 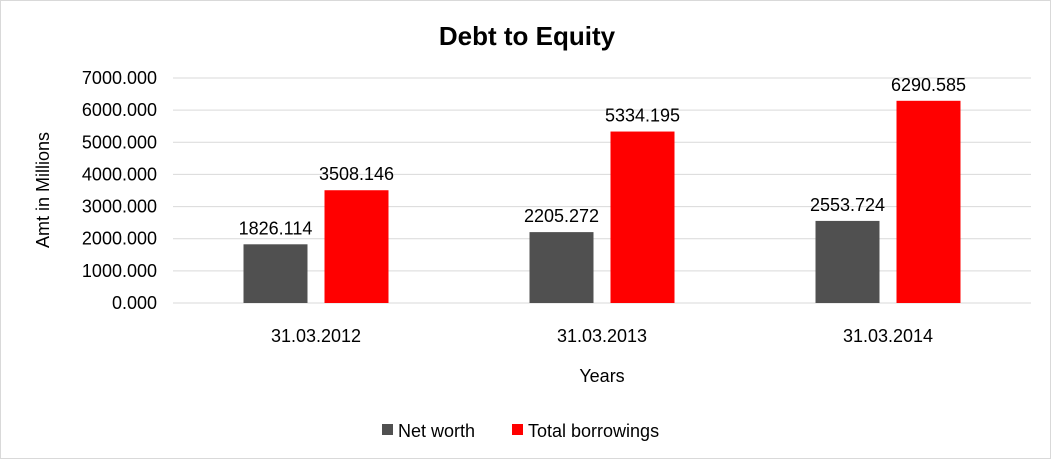 What do you see at coordinates (356, 174) in the screenshot?
I see `data-label: 3508.146` at bounding box center [356, 174].